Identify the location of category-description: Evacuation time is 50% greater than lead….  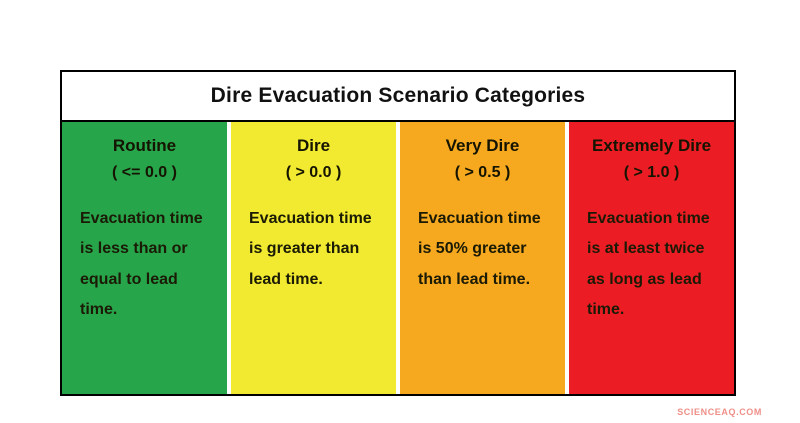
(479, 249).